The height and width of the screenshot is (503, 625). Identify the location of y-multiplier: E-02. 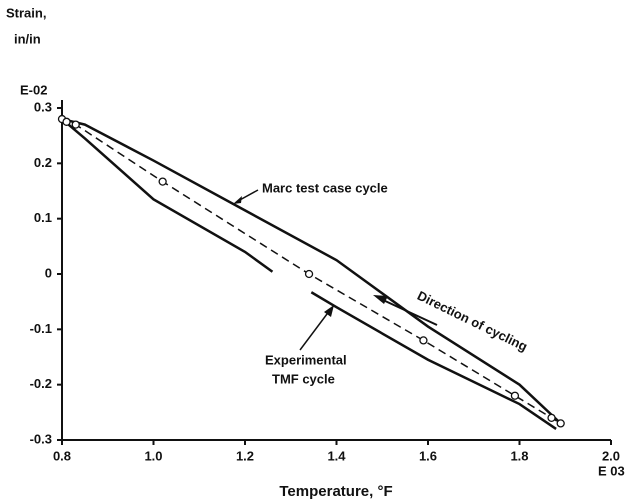
(33, 89).